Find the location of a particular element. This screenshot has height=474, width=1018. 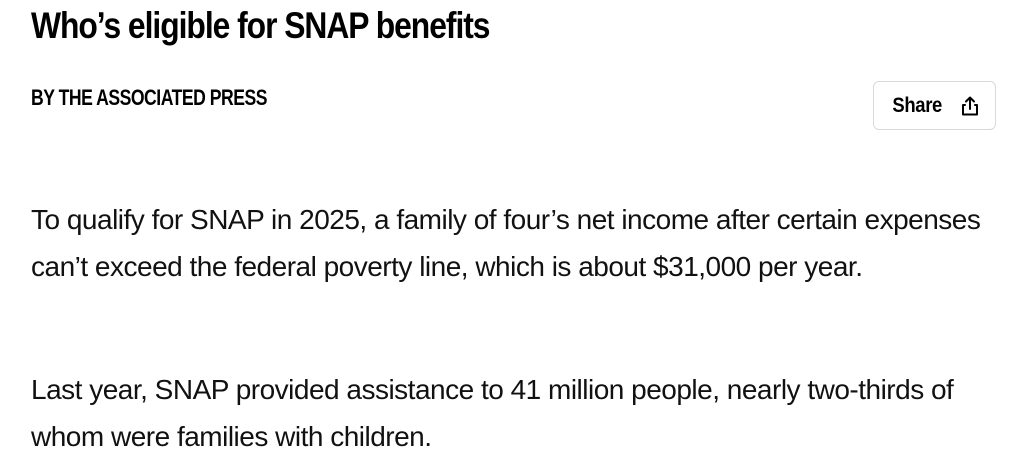

byline: BY THE ASSOCIATED PRESS is located at coordinates (149, 97).